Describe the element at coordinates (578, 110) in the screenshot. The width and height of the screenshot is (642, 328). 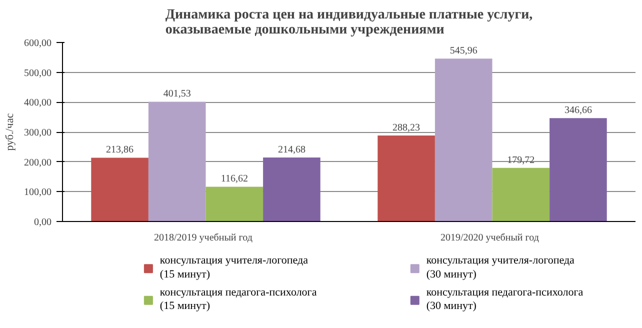
I see `data-label: 346,66` at that location.